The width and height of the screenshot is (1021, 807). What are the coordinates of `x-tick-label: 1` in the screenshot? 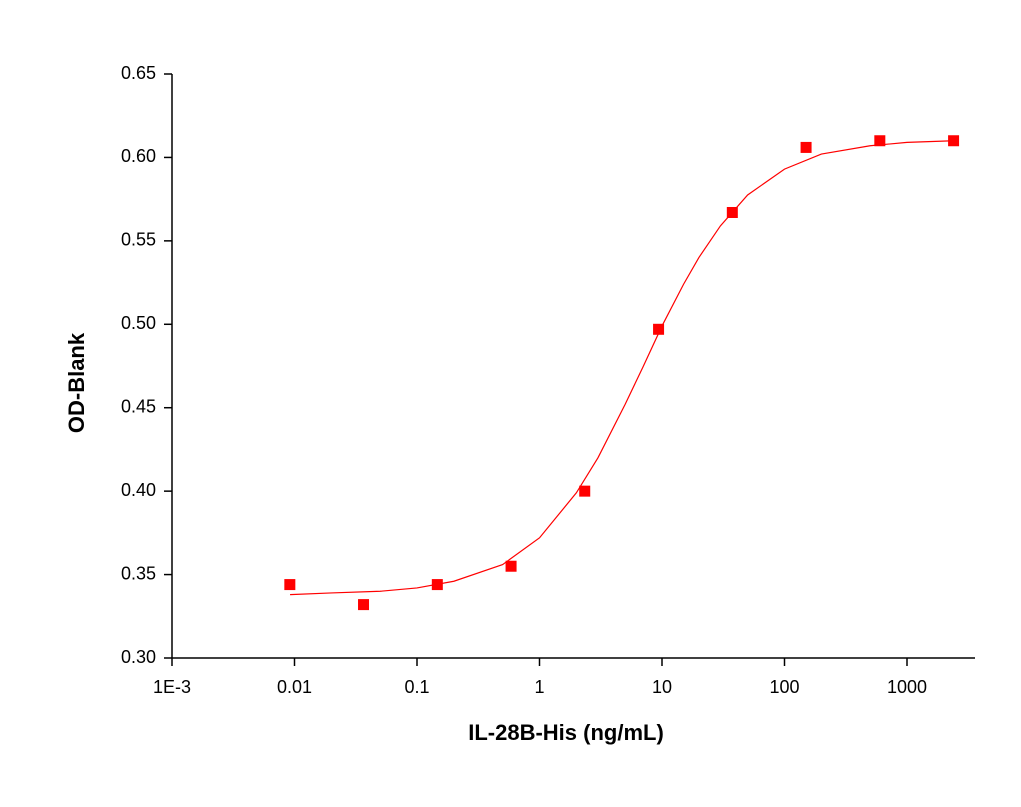 It's located at (539, 687).